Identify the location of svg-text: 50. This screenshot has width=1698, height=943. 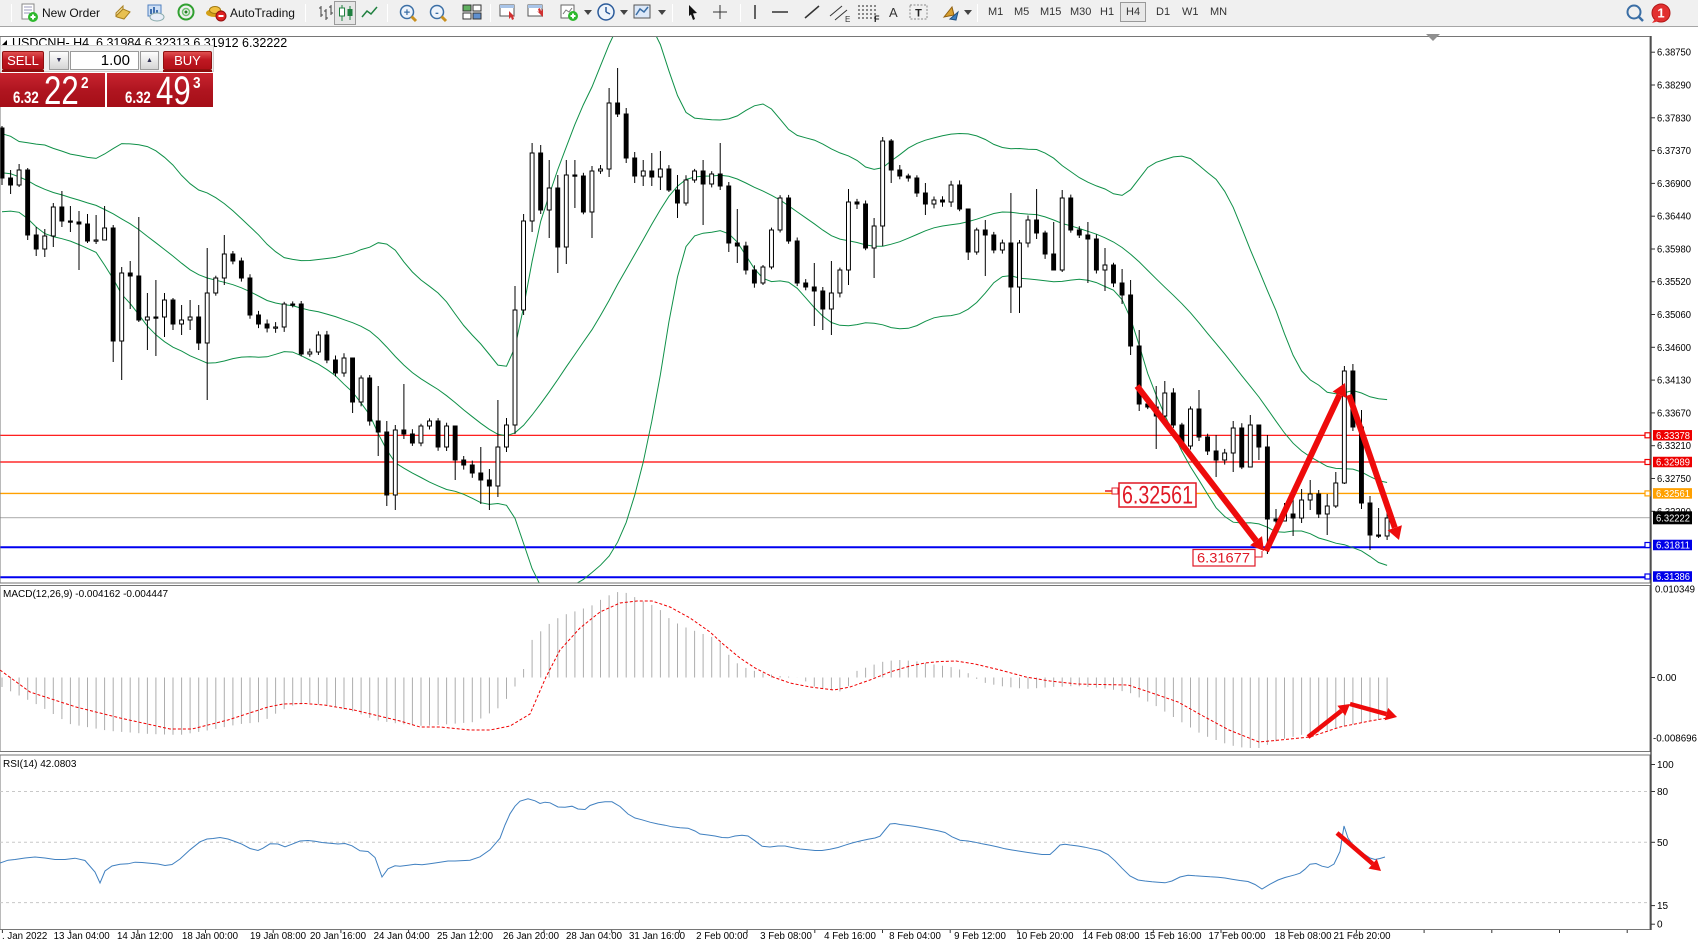
(1663, 843).